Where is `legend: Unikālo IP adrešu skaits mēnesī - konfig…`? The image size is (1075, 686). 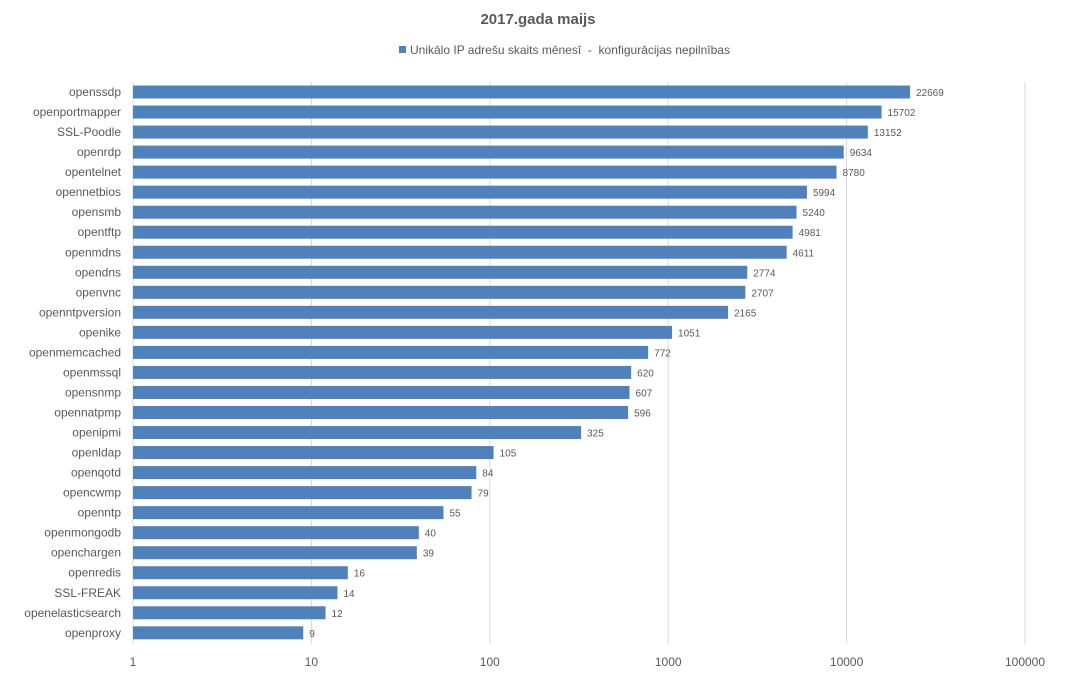 legend: Unikālo IP adrešu skaits mēnesī - konfig… is located at coordinates (564, 50).